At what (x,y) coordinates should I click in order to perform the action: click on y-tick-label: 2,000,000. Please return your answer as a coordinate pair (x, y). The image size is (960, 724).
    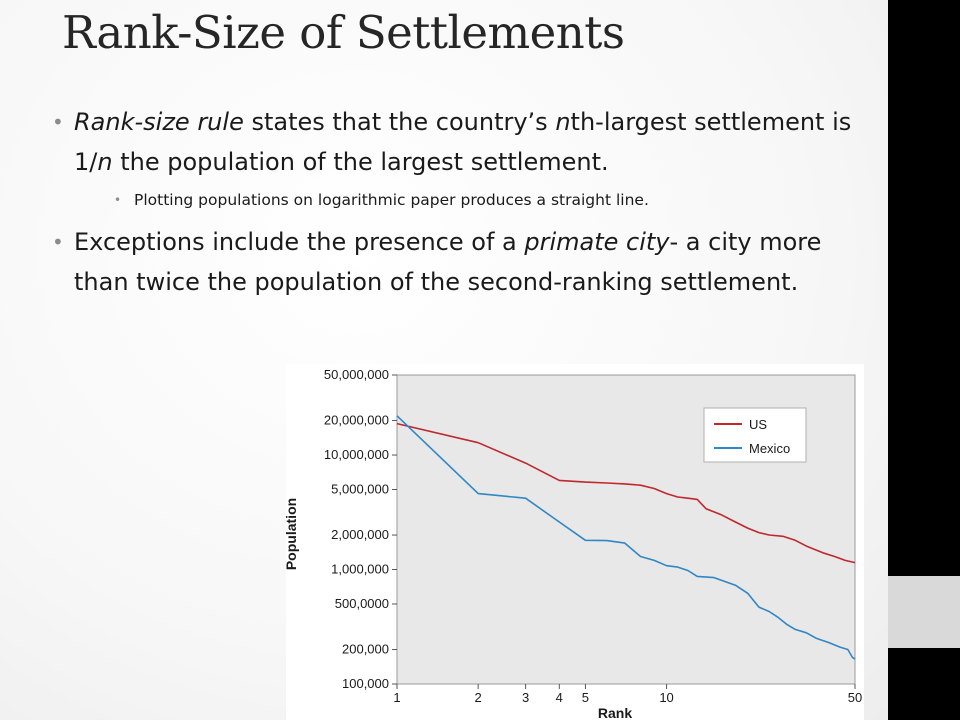
    Looking at the image, I should click on (360, 534).